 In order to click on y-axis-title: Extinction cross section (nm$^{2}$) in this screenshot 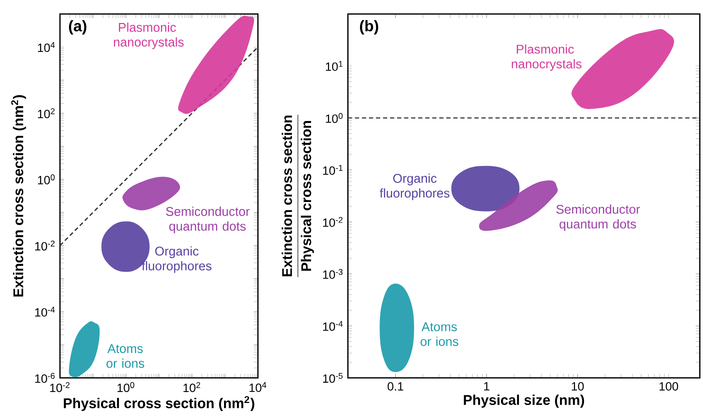, I will do `click(18, 196)`.